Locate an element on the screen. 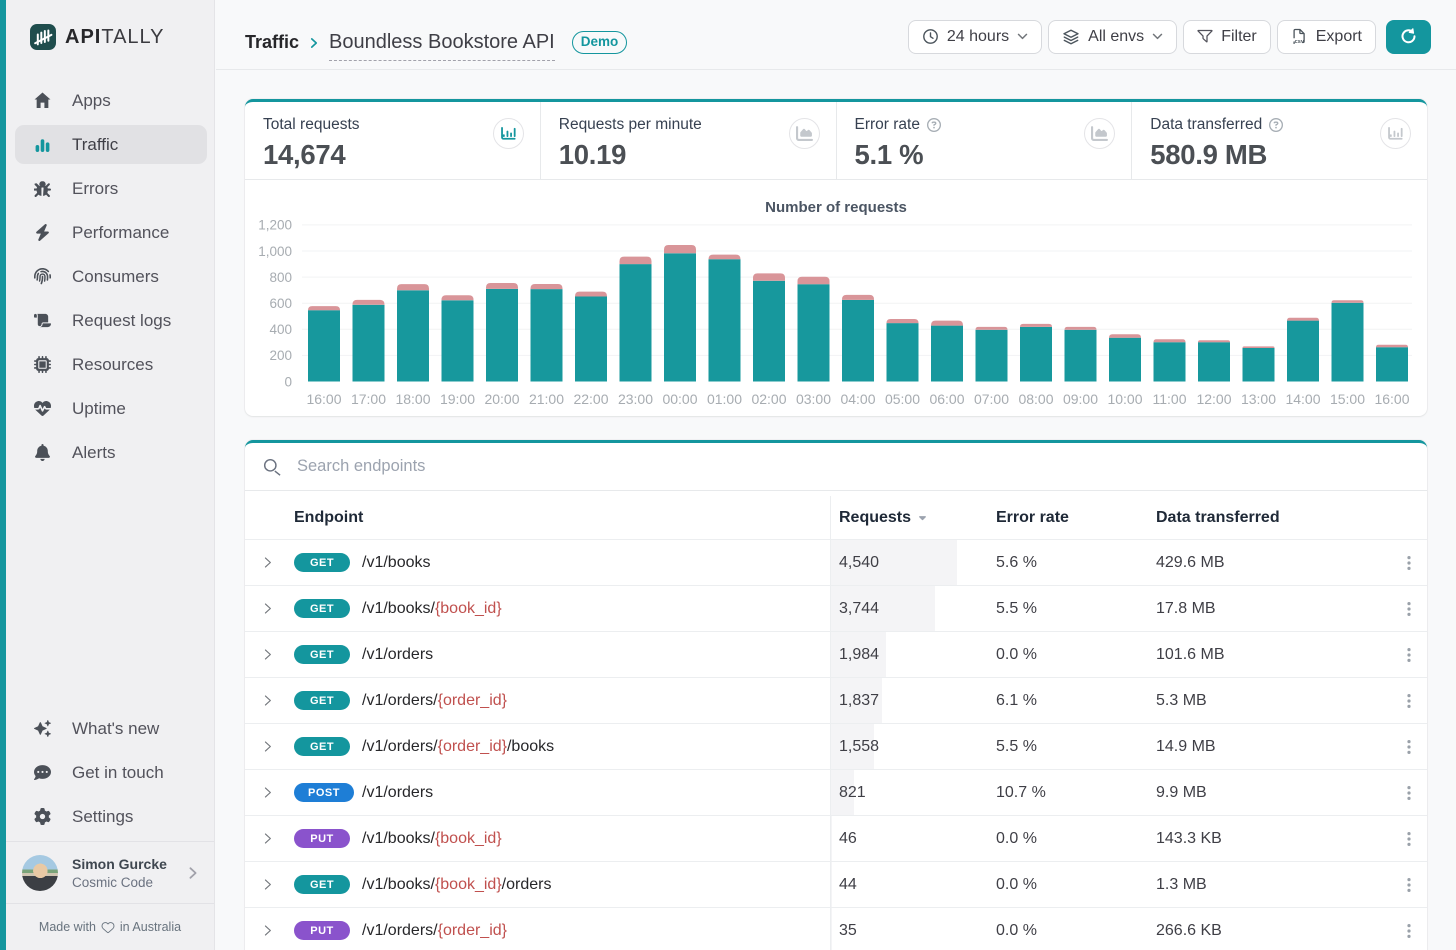 The image size is (1456, 950). svg-text: 08:00 is located at coordinates (1035, 399).